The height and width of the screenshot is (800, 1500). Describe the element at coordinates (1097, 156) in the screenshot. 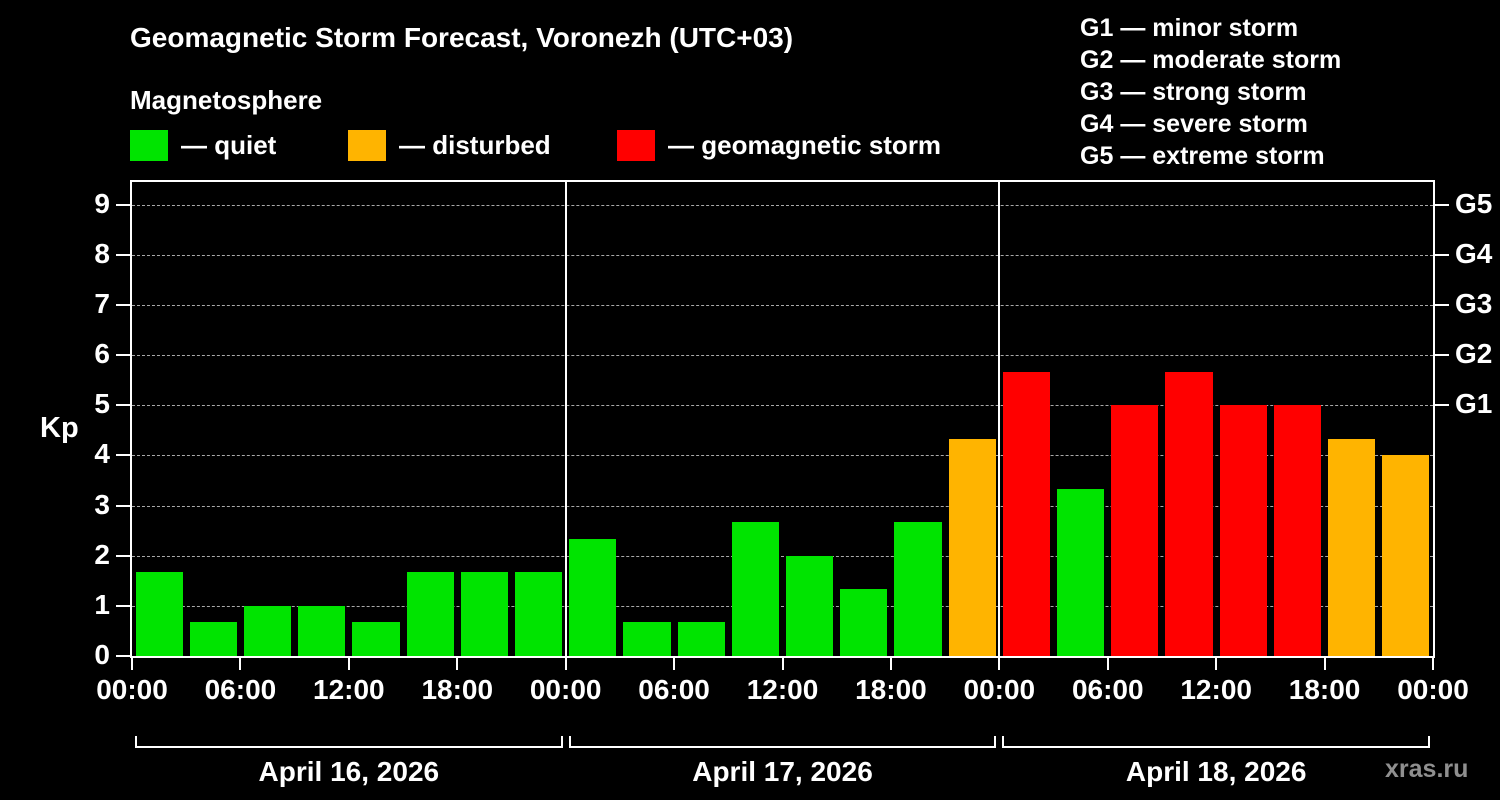

I see `g5-code: G5` at that location.